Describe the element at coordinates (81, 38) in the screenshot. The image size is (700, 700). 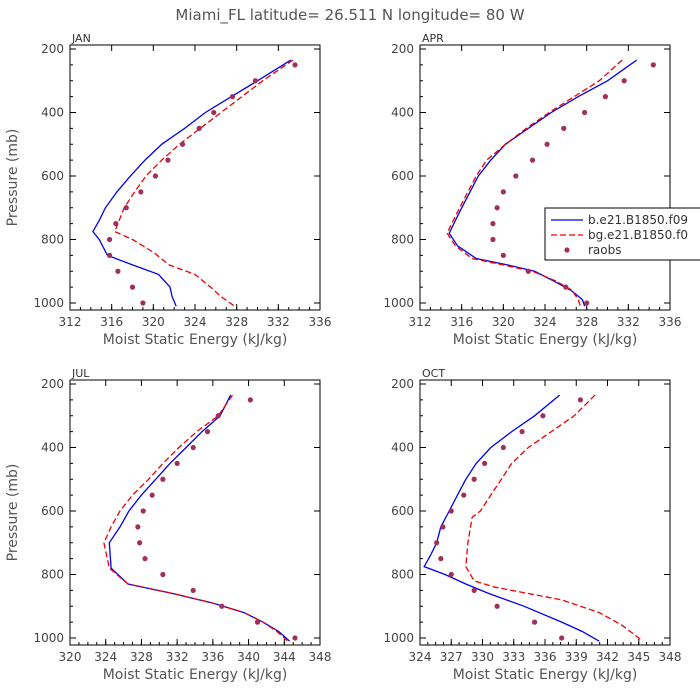
I see `panel-title: JAN` at that location.